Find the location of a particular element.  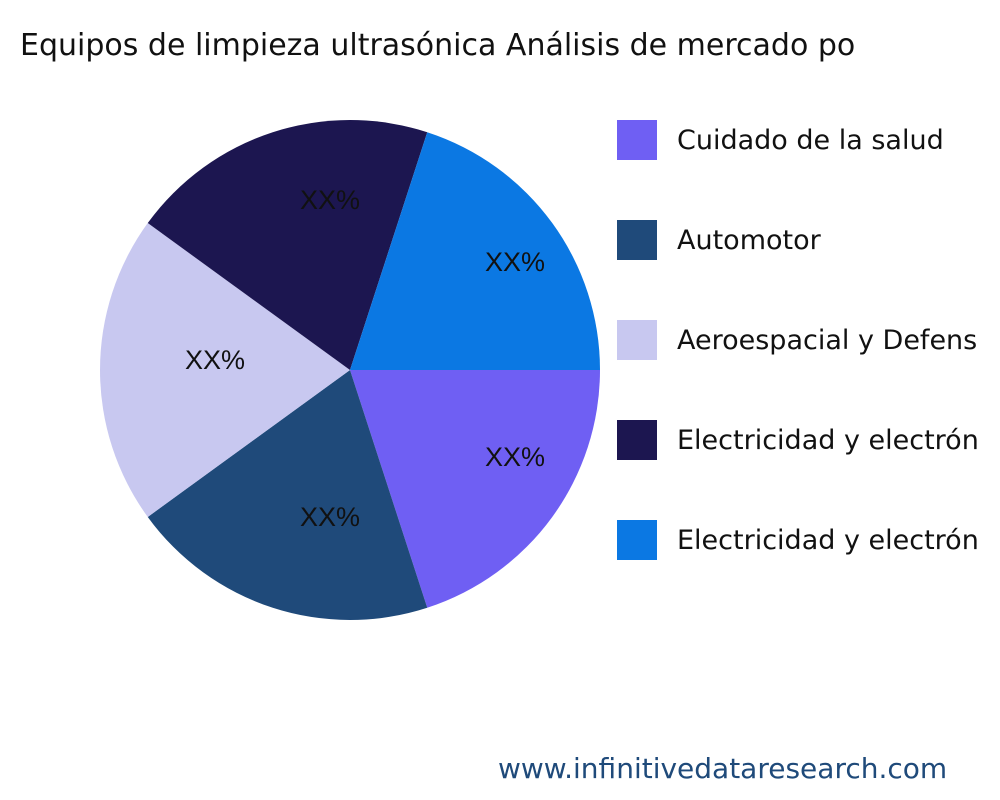

watermark: www.infinitivedataresearch.com is located at coordinates (723, 768).